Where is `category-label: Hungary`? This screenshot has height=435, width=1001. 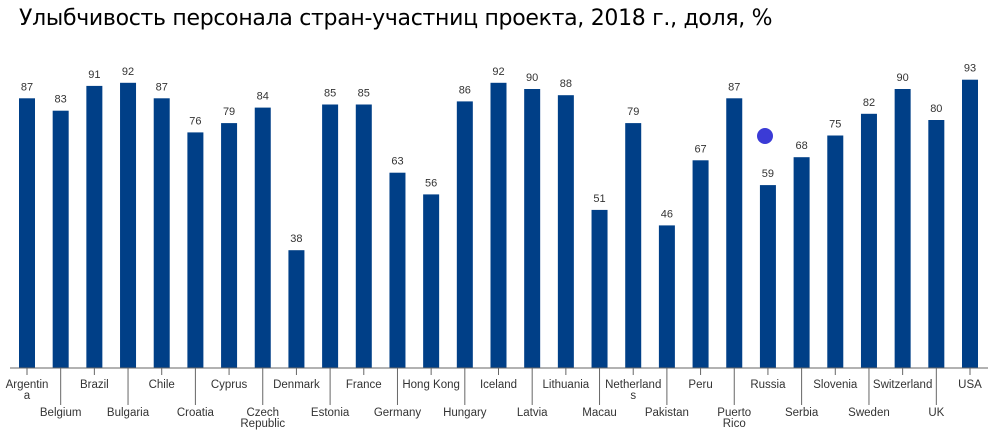 category-label: Hungary is located at coordinates (465, 413).